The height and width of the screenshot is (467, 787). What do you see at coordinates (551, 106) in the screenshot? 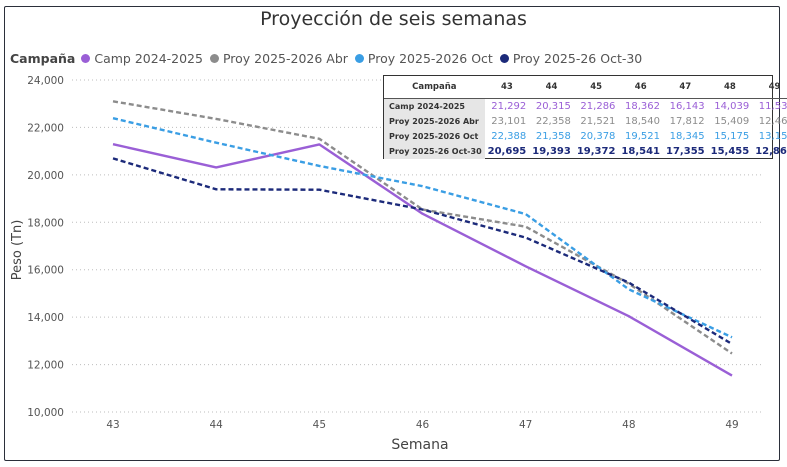
I see `table-cell: 20,315` at bounding box center [551, 106].